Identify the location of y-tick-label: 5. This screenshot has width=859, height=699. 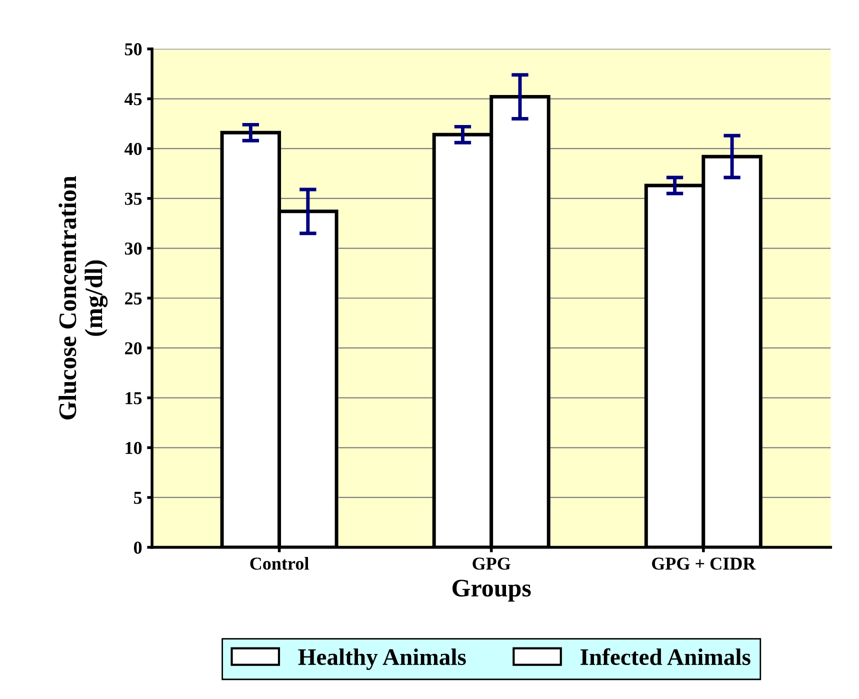
(138, 498).